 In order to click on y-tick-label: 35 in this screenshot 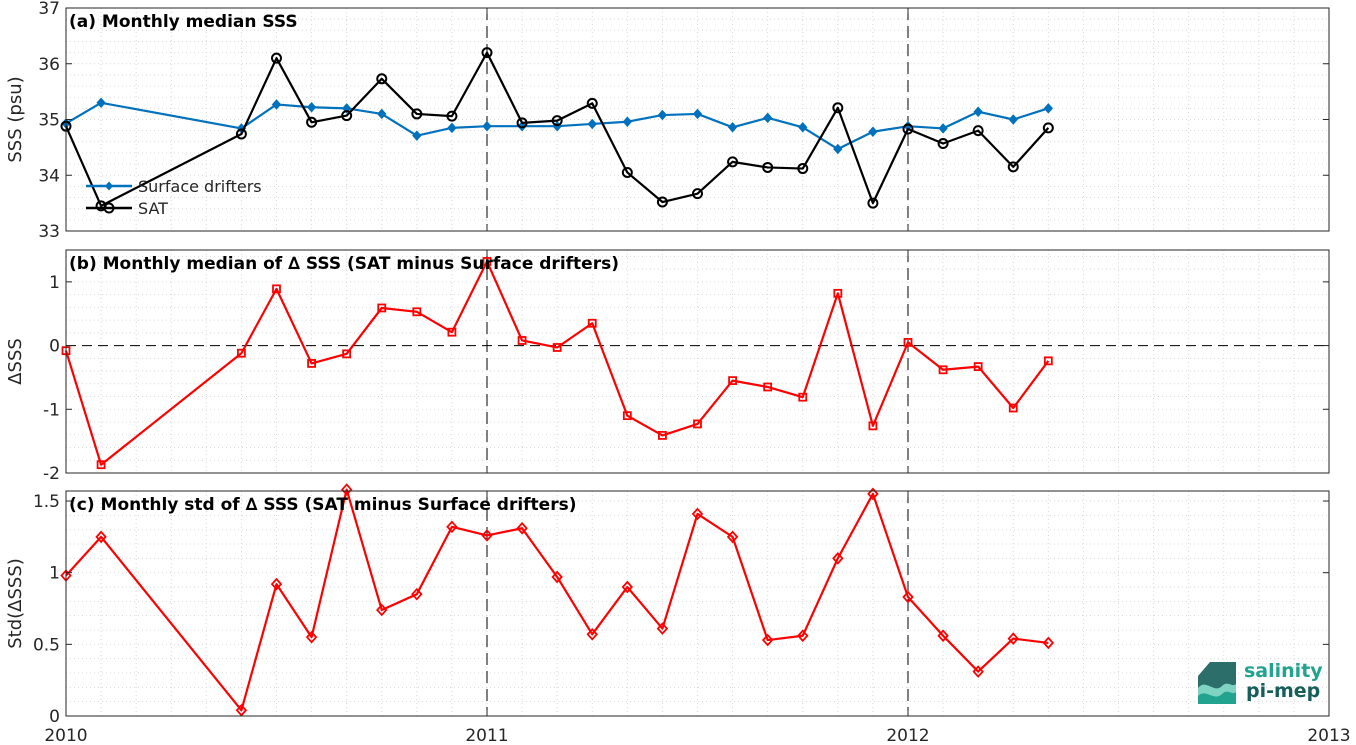, I will do `click(49, 121)`.